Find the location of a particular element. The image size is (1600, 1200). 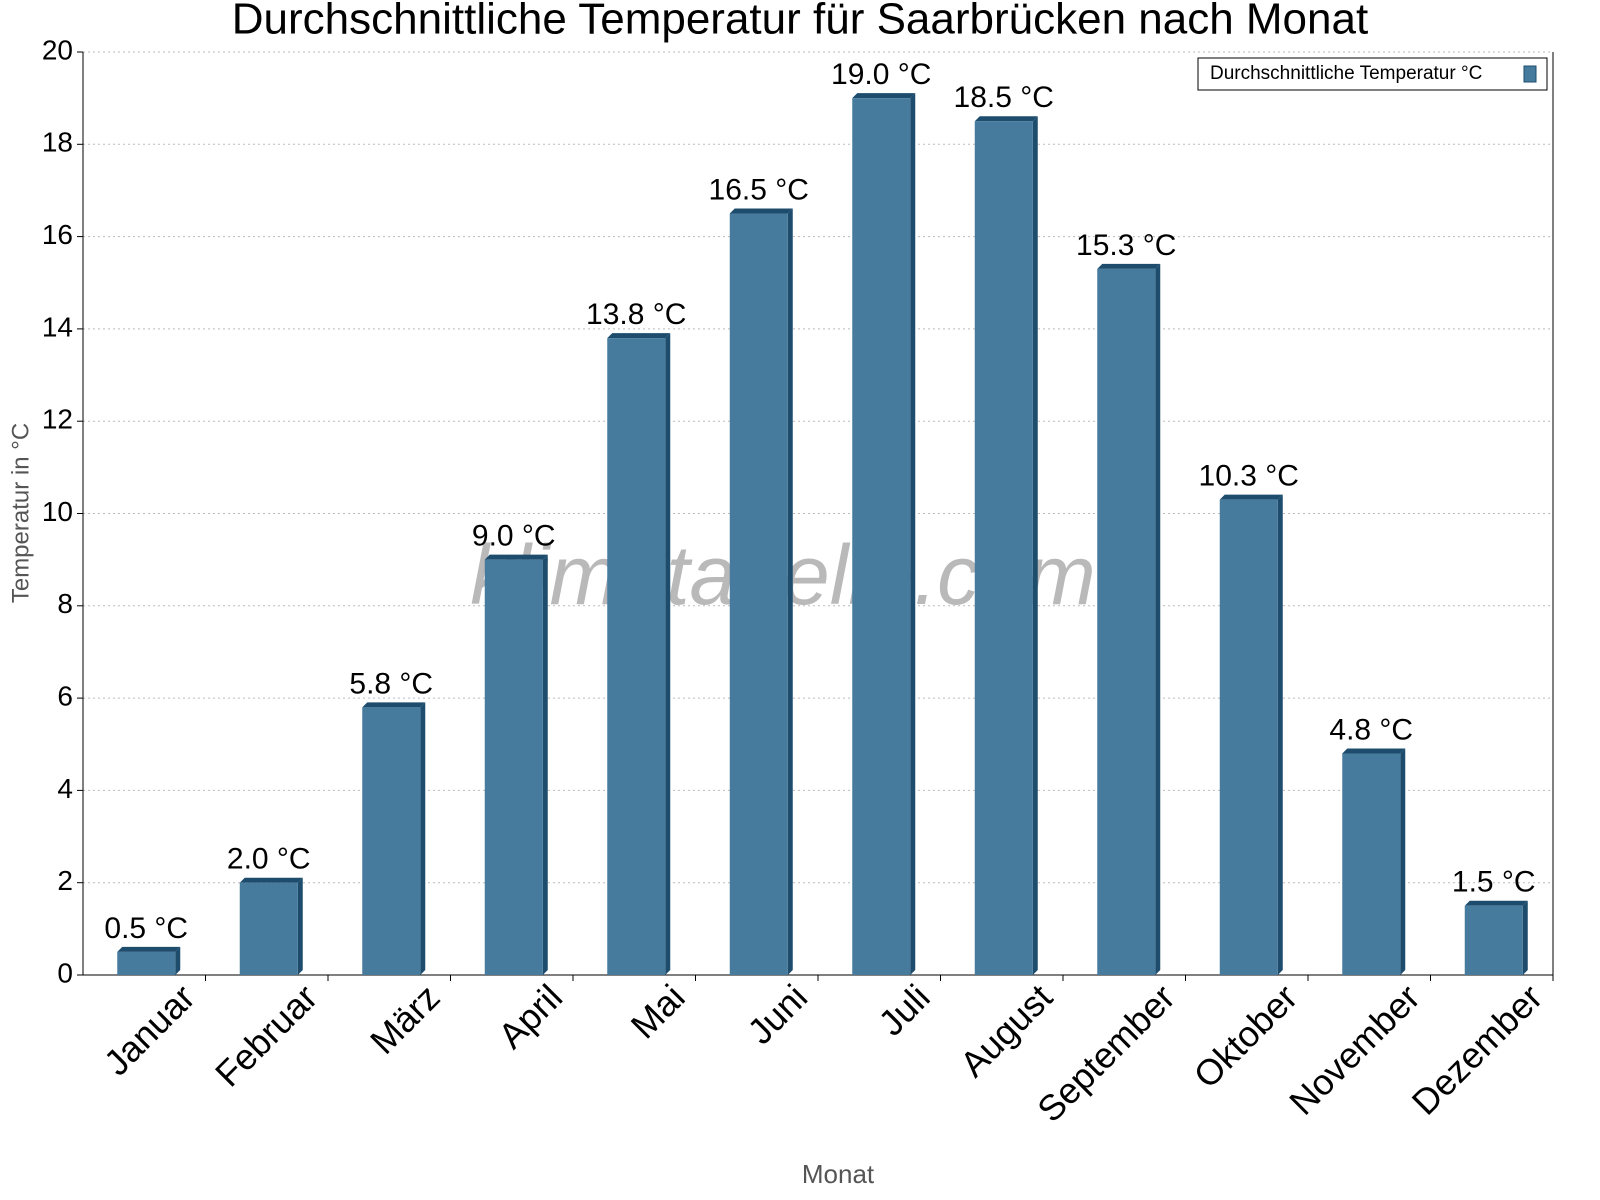

y-tick-label: 18 is located at coordinates (57, 142).